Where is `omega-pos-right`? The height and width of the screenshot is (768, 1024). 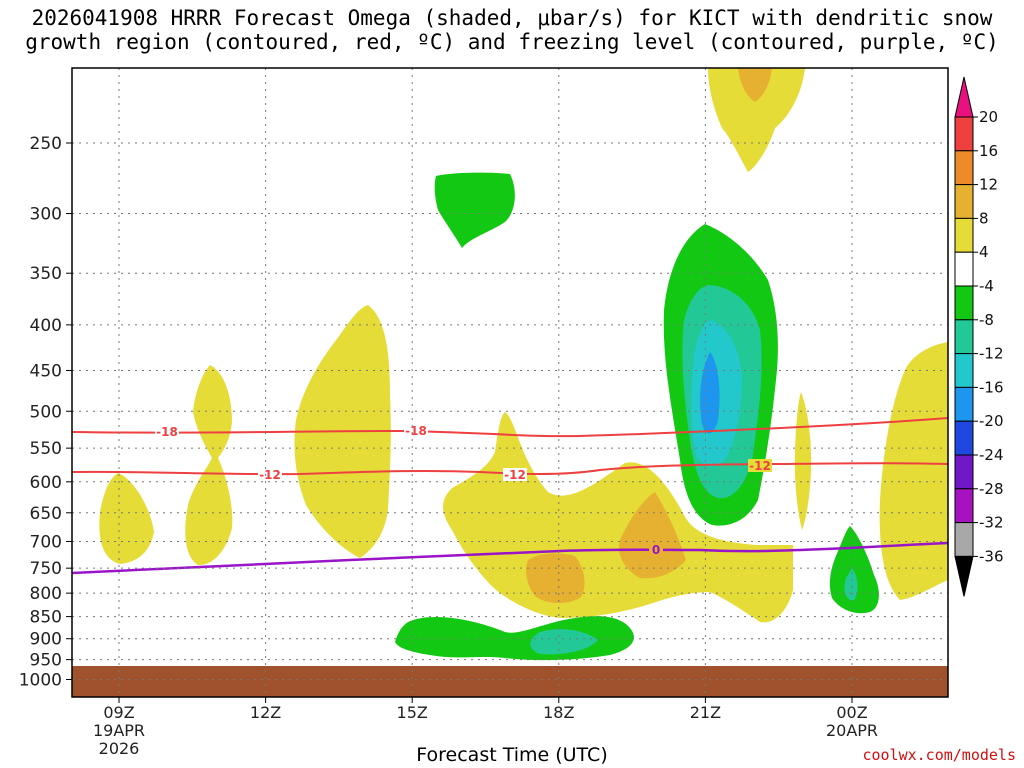
omega-pos-right is located at coordinates (913, 471).